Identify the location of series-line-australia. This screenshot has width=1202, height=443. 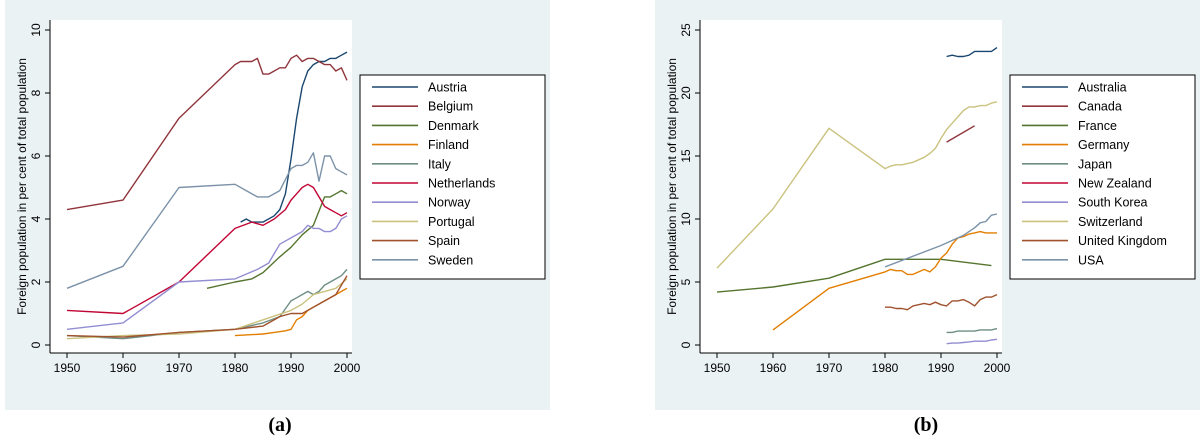
(972, 52).